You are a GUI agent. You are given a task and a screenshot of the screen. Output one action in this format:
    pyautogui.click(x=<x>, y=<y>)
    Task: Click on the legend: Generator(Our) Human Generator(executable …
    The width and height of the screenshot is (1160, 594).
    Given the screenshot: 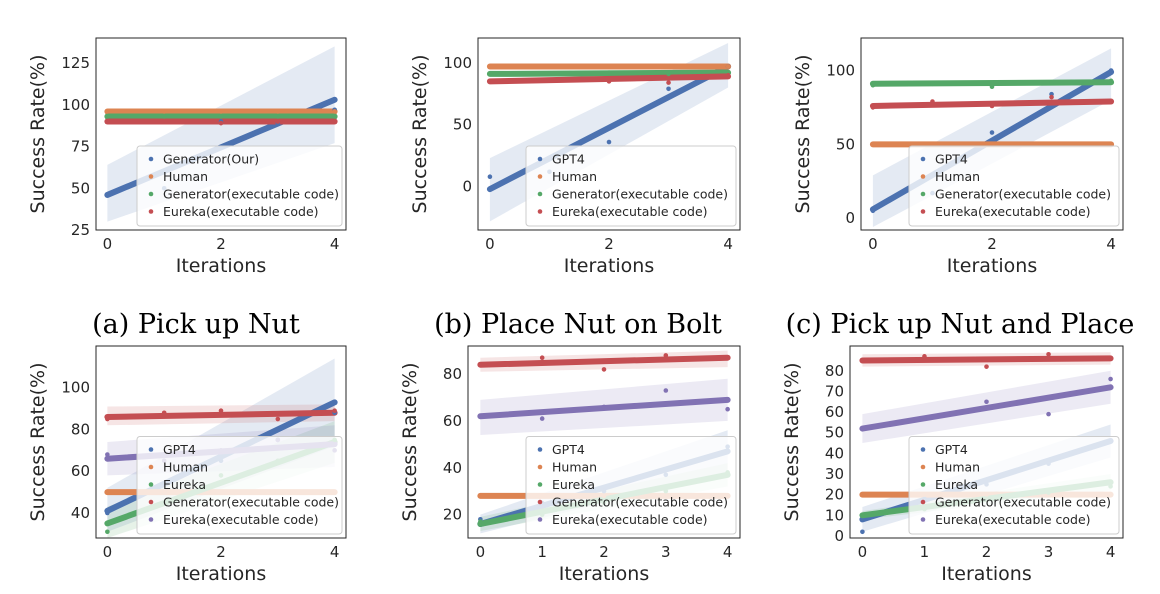 What is the action you would take?
    pyautogui.click(x=239, y=186)
    